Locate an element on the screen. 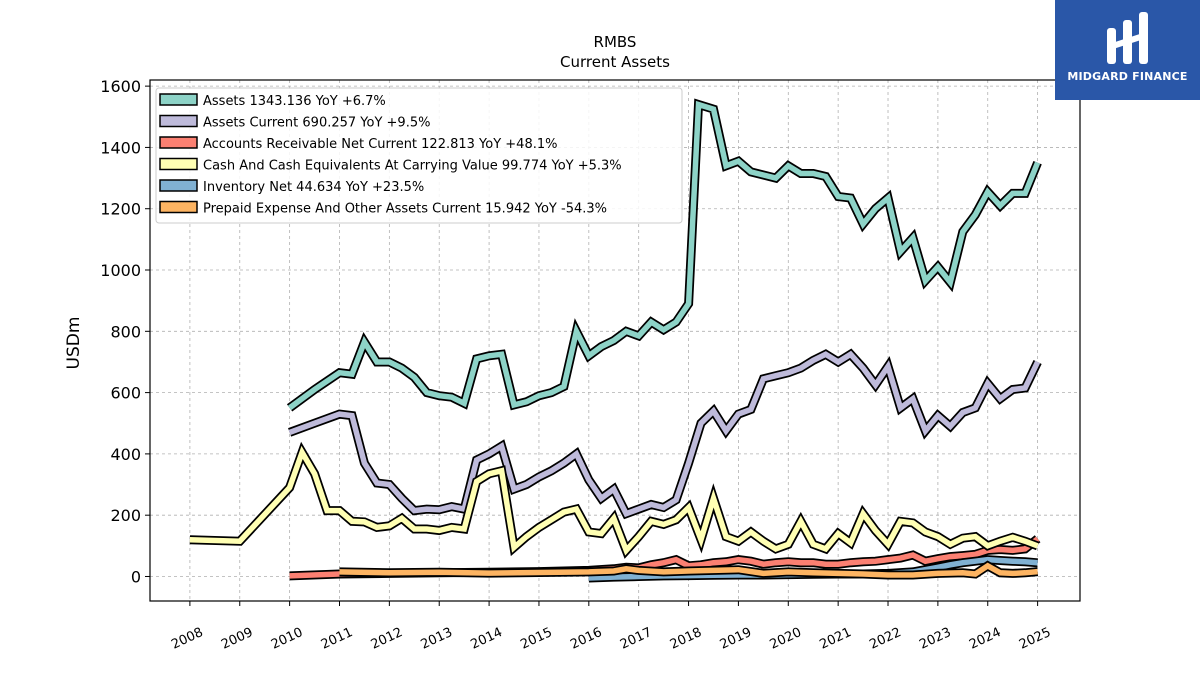 The width and height of the screenshot is (1200, 675). x-tick-label: 2015 is located at coordinates (536, 639).